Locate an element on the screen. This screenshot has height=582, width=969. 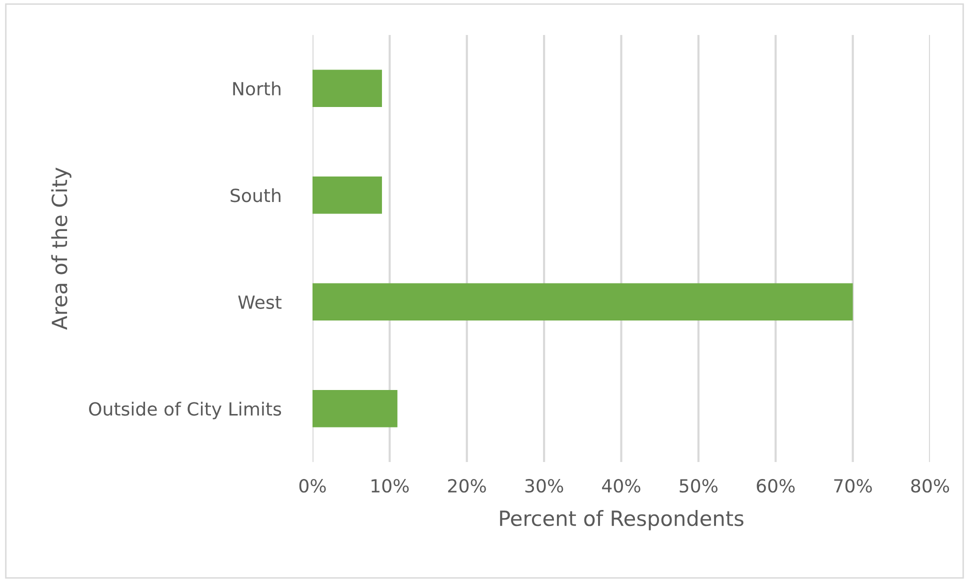
y-axis-title: Area of the City is located at coordinates (61, 249).